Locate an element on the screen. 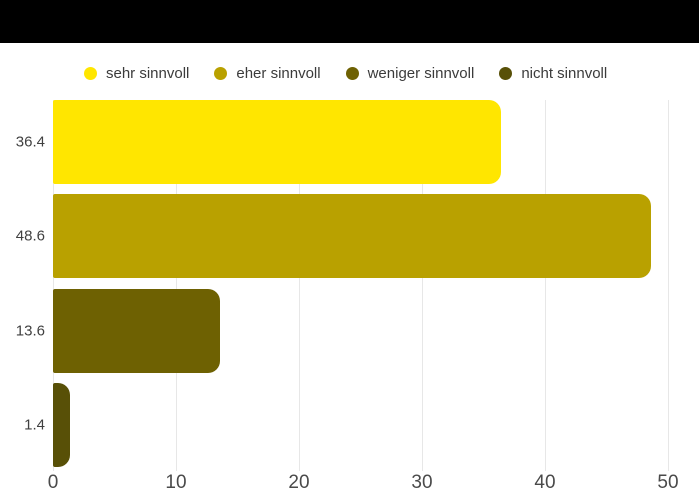 This screenshot has height=502, width=699. legend-item-eher-sinnvoll: eher sinnvoll is located at coordinates (267, 73).